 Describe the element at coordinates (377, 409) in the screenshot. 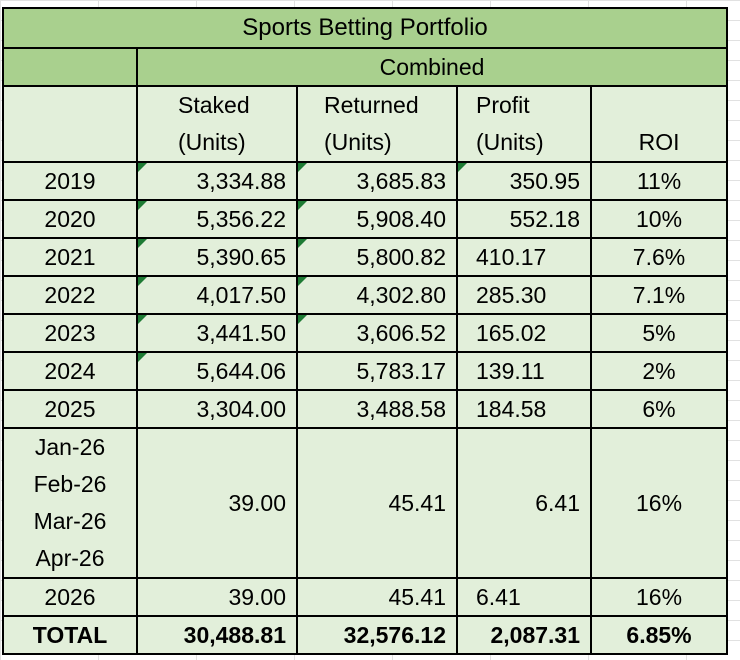

I see `returned-cell: 3,488.58` at that location.